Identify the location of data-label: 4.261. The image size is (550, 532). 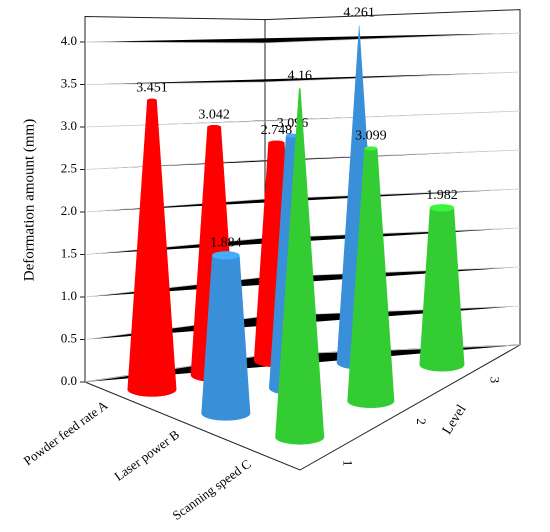
(359, 13).